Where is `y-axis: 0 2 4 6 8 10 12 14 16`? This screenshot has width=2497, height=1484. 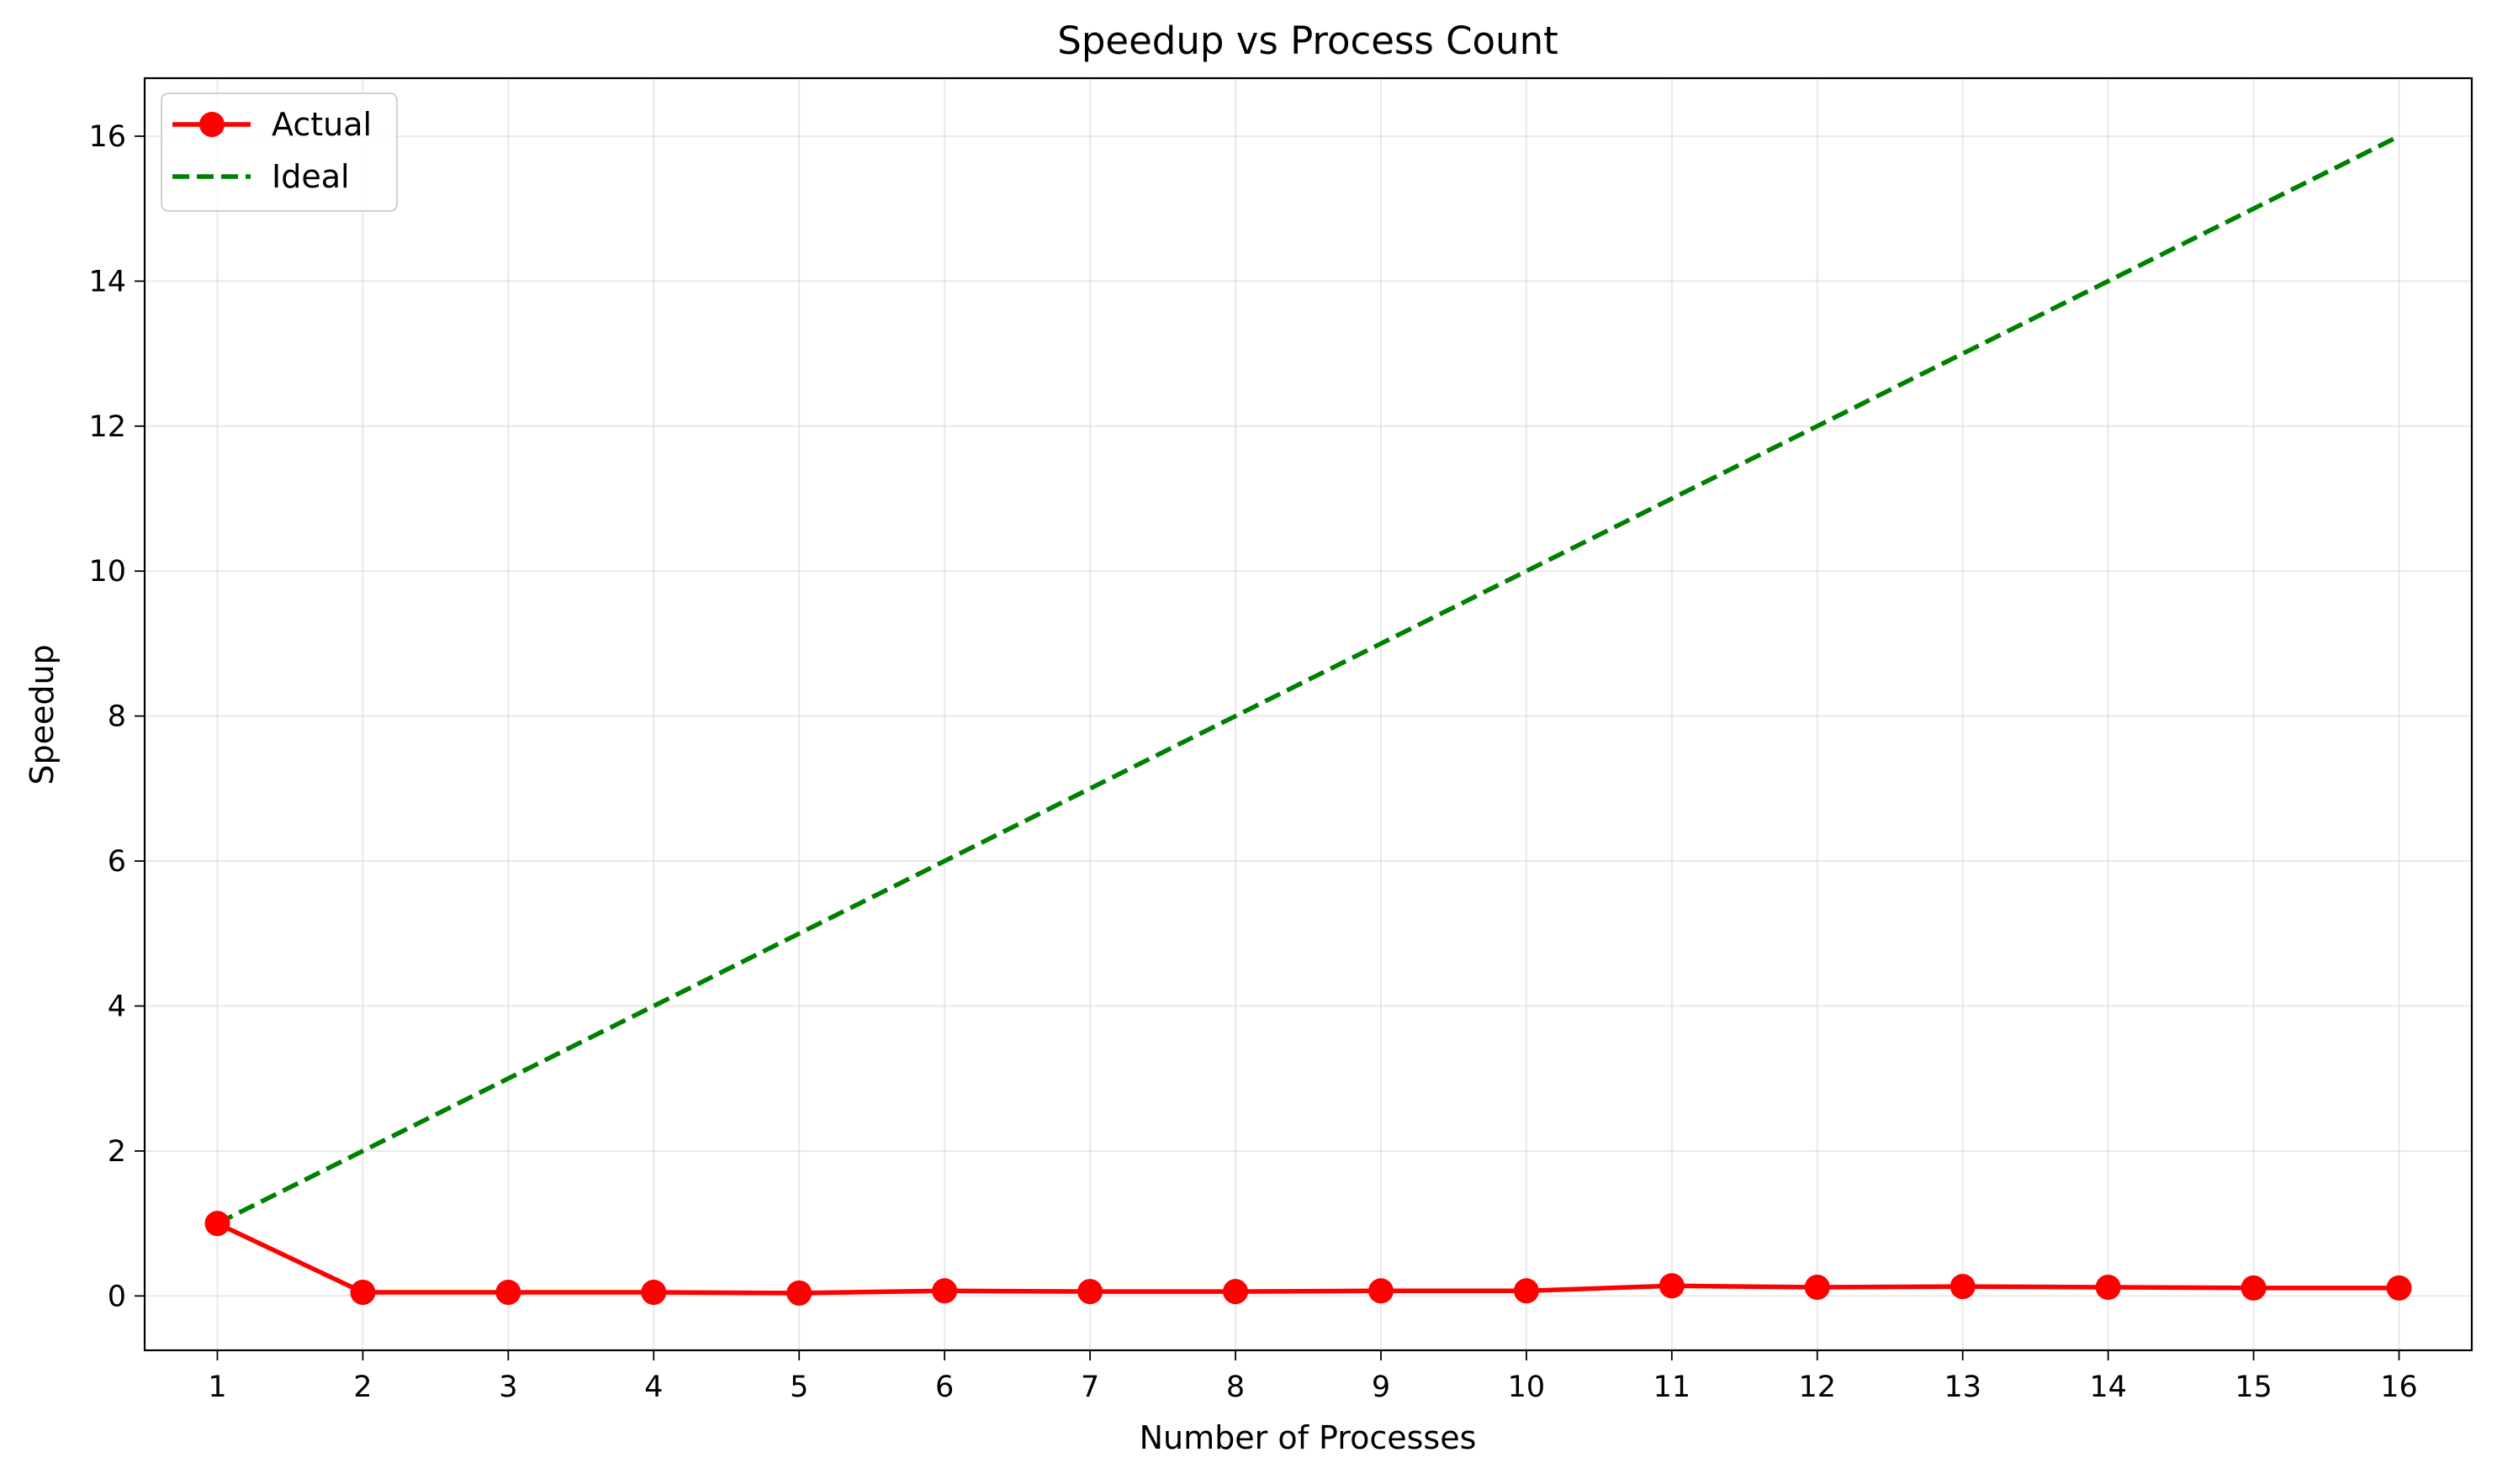
y-axis: 0 2 4 6 8 10 12 14 16 is located at coordinates (117, 716).